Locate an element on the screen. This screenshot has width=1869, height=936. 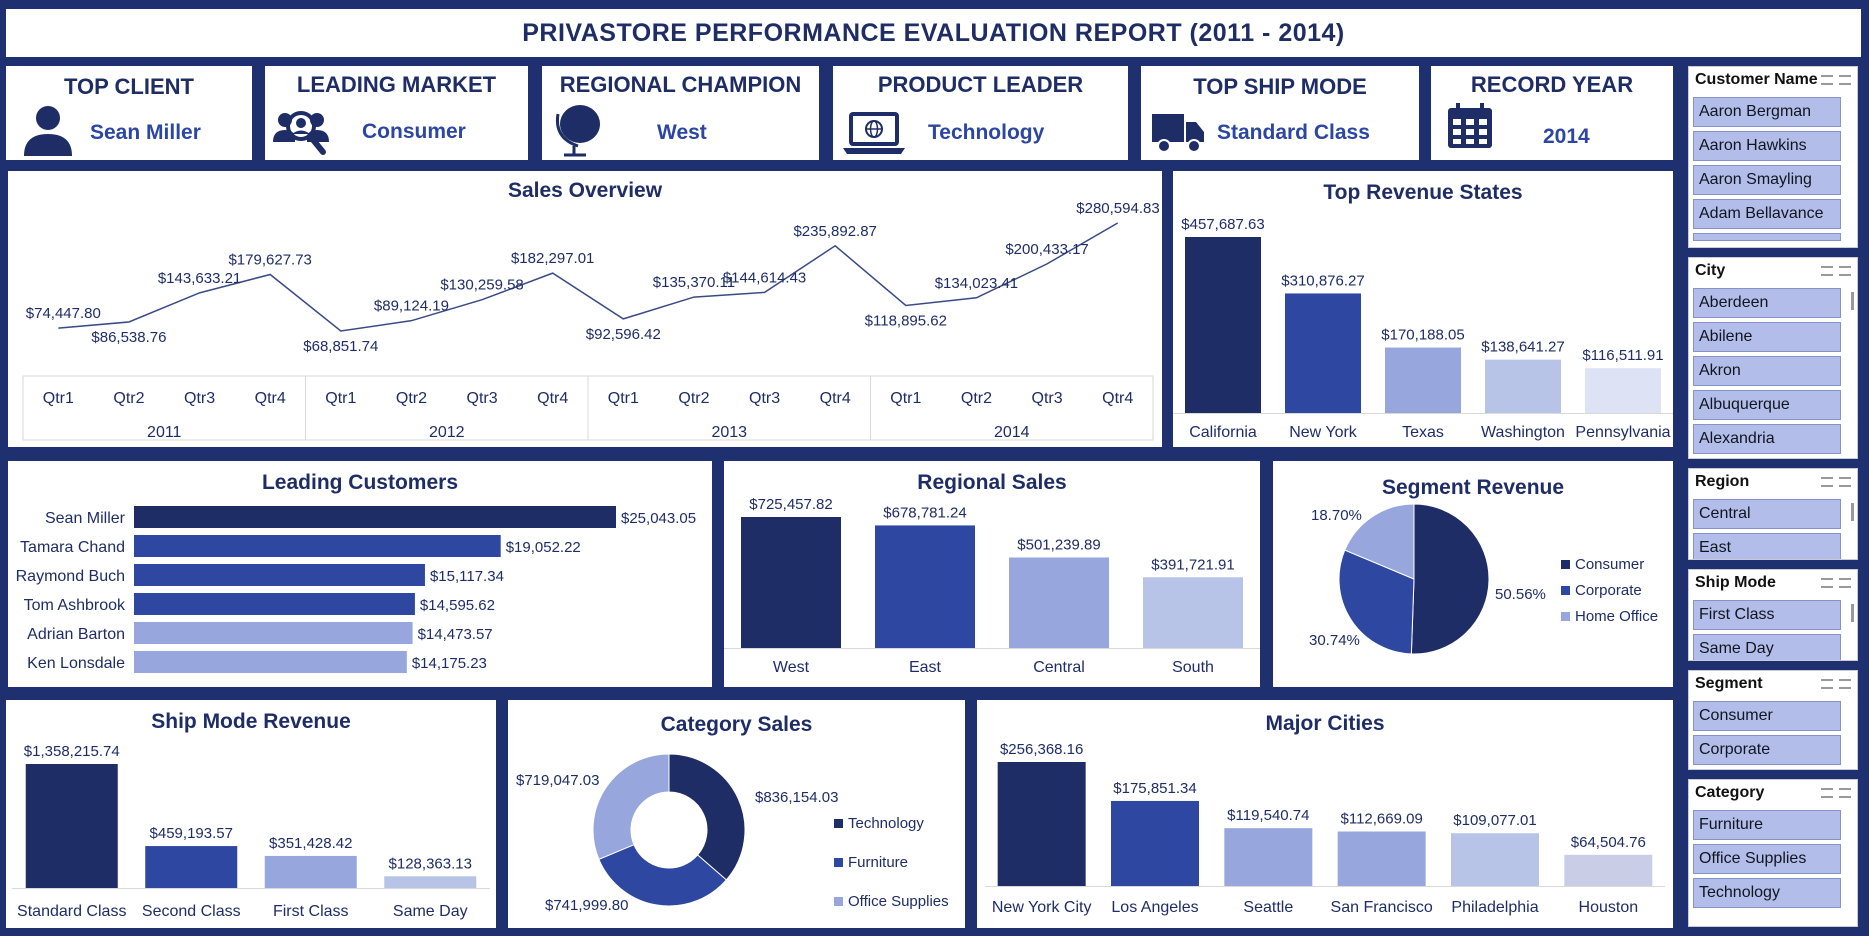
data-label: $25,043.05 is located at coordinates (658, 518).